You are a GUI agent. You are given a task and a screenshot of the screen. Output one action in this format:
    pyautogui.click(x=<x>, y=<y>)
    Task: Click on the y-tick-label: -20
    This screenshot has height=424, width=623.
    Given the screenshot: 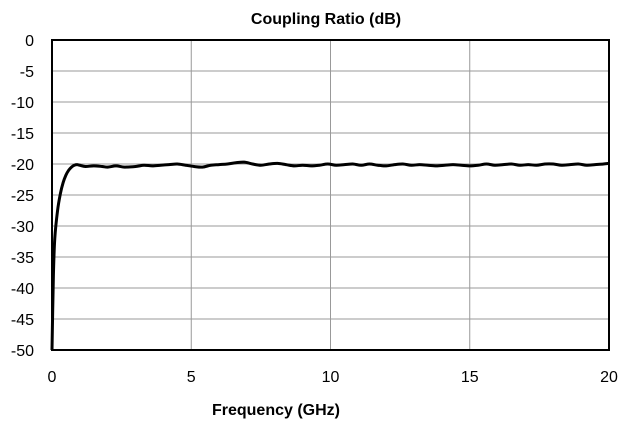 What is the action you would take?
    pyautogui.click(x=22, y=165)
    